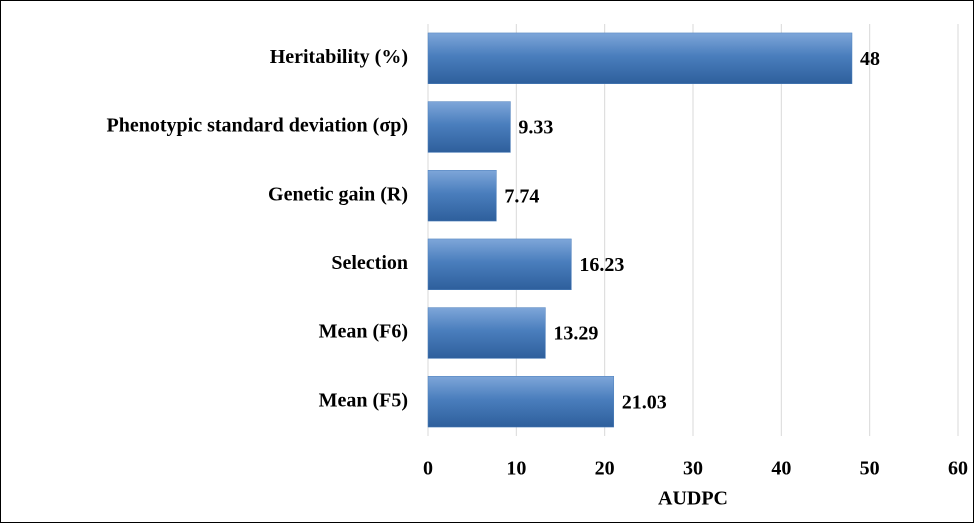  Describe the element at coordinates (363, 400) in the screenshot. I see `y-tick-label: Mean (F5)` at that location.